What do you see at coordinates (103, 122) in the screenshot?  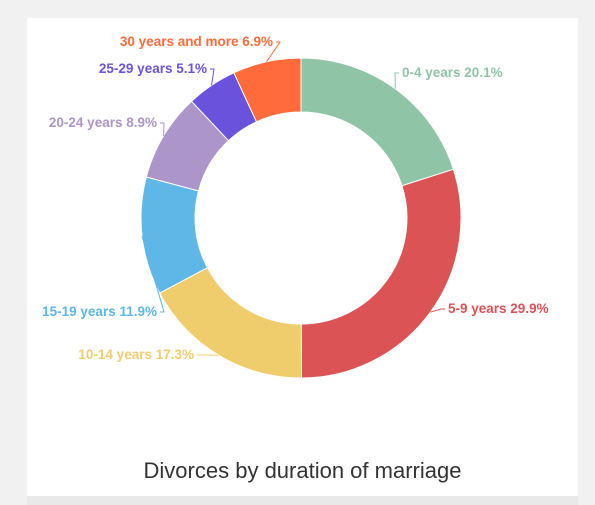 I see `slice-label-20-24-years: 20-24 years 8.9%` at bounding box center [103, 122].